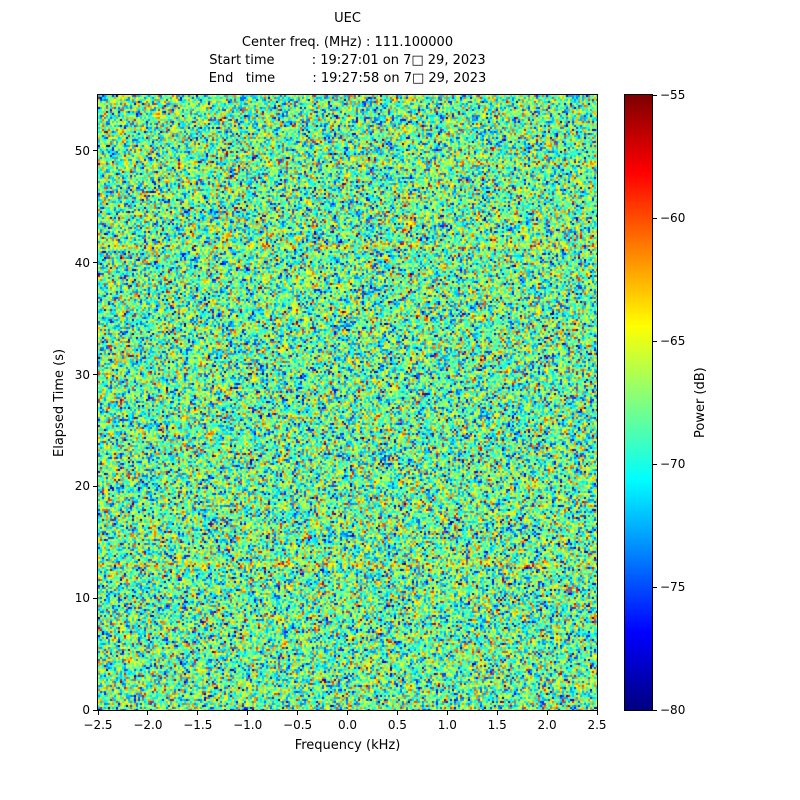 The image size is (800, 800). Describe the element at coordinates (497, 725) in the screenshot. I see `x-tick-label: 1.5` at that location.